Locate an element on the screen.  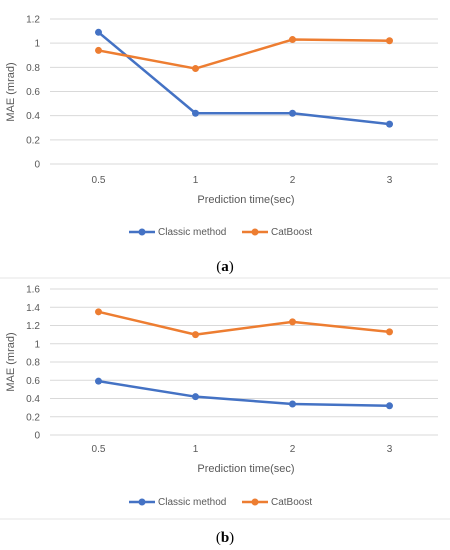
y-tick-labels: 0 0.2 0.4 0.6 0.8 1 1.2 1.4 1.6 is located at coordinates (33, 363).